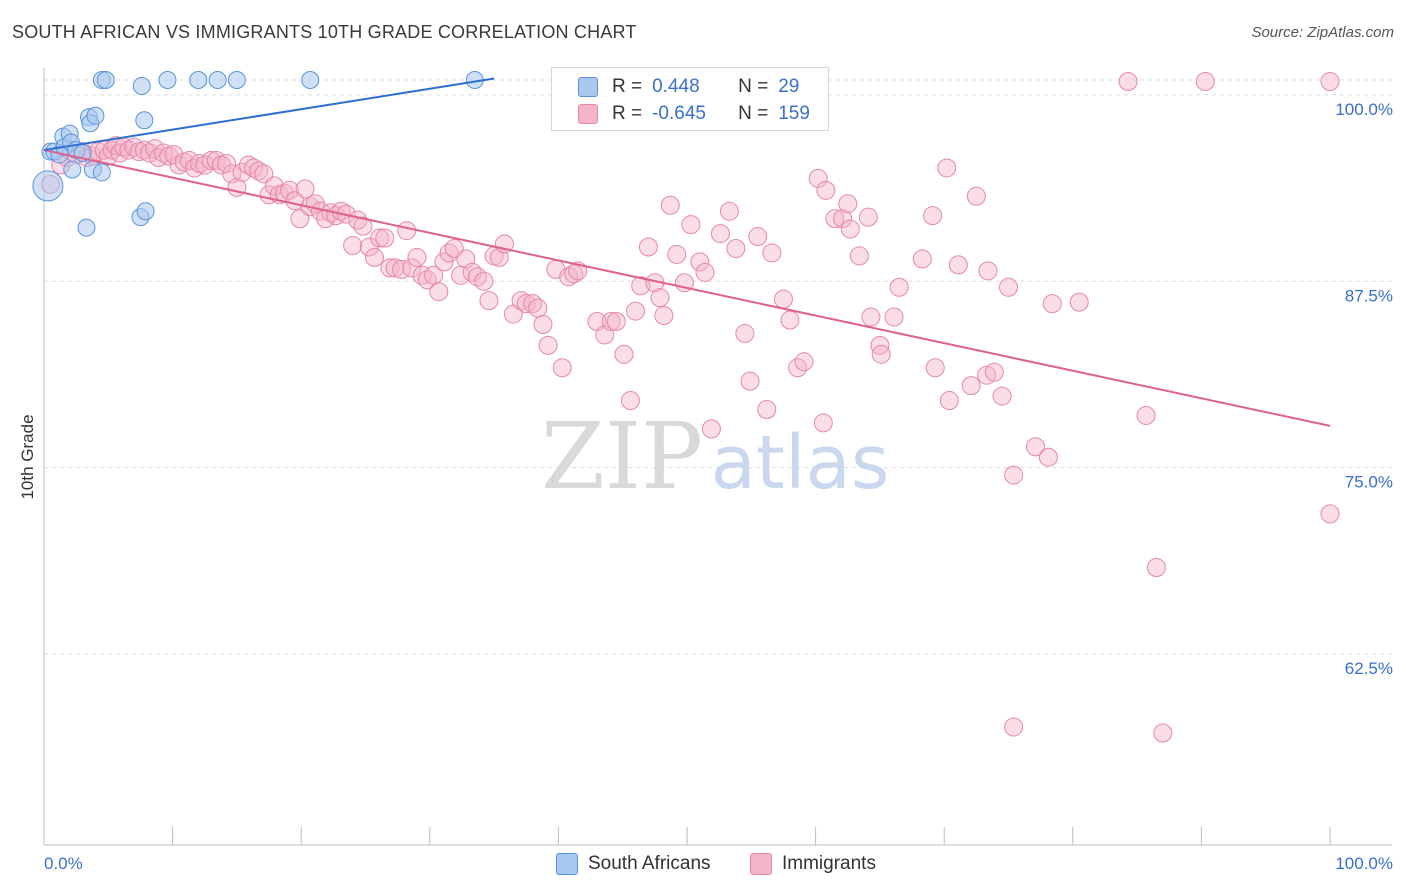 This screenshot has width=1406, height=892. I want to click on legend-n-value: 159, so click(794, 113).